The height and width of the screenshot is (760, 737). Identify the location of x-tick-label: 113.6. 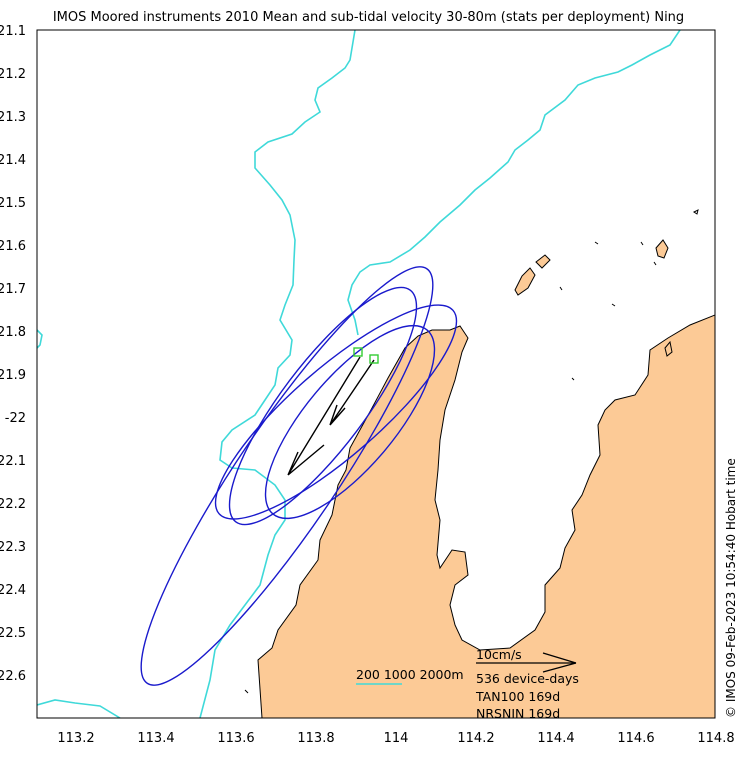
(235, 738).